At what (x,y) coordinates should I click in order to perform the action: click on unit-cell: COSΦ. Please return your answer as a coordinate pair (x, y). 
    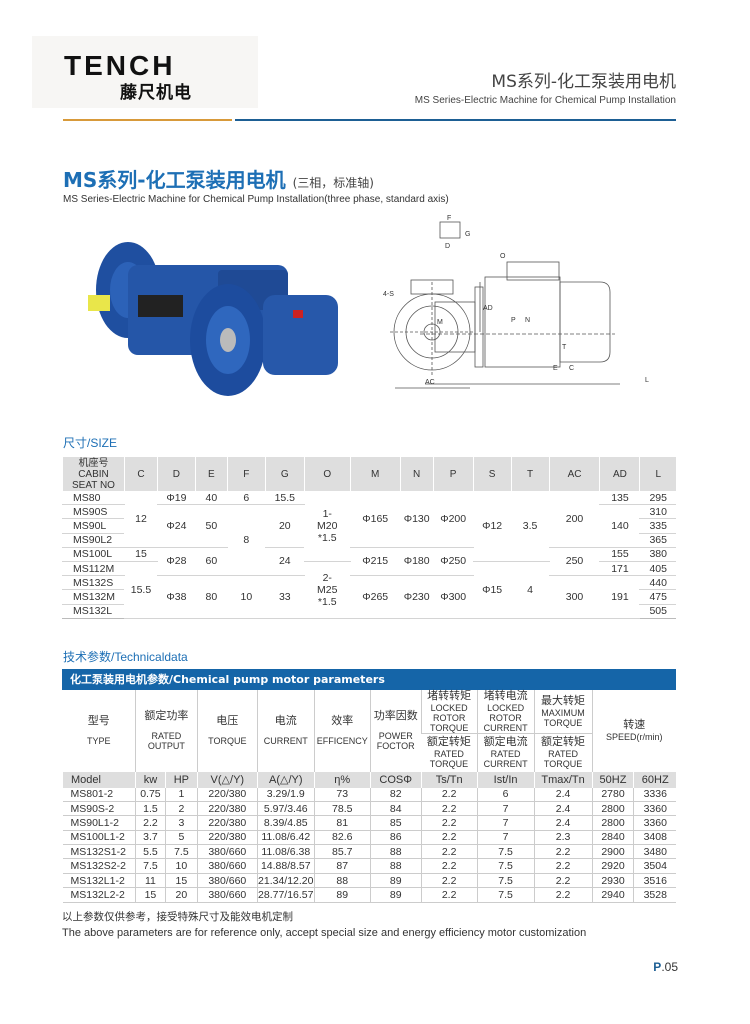
    Looking at the image, I should click on (395, 779).